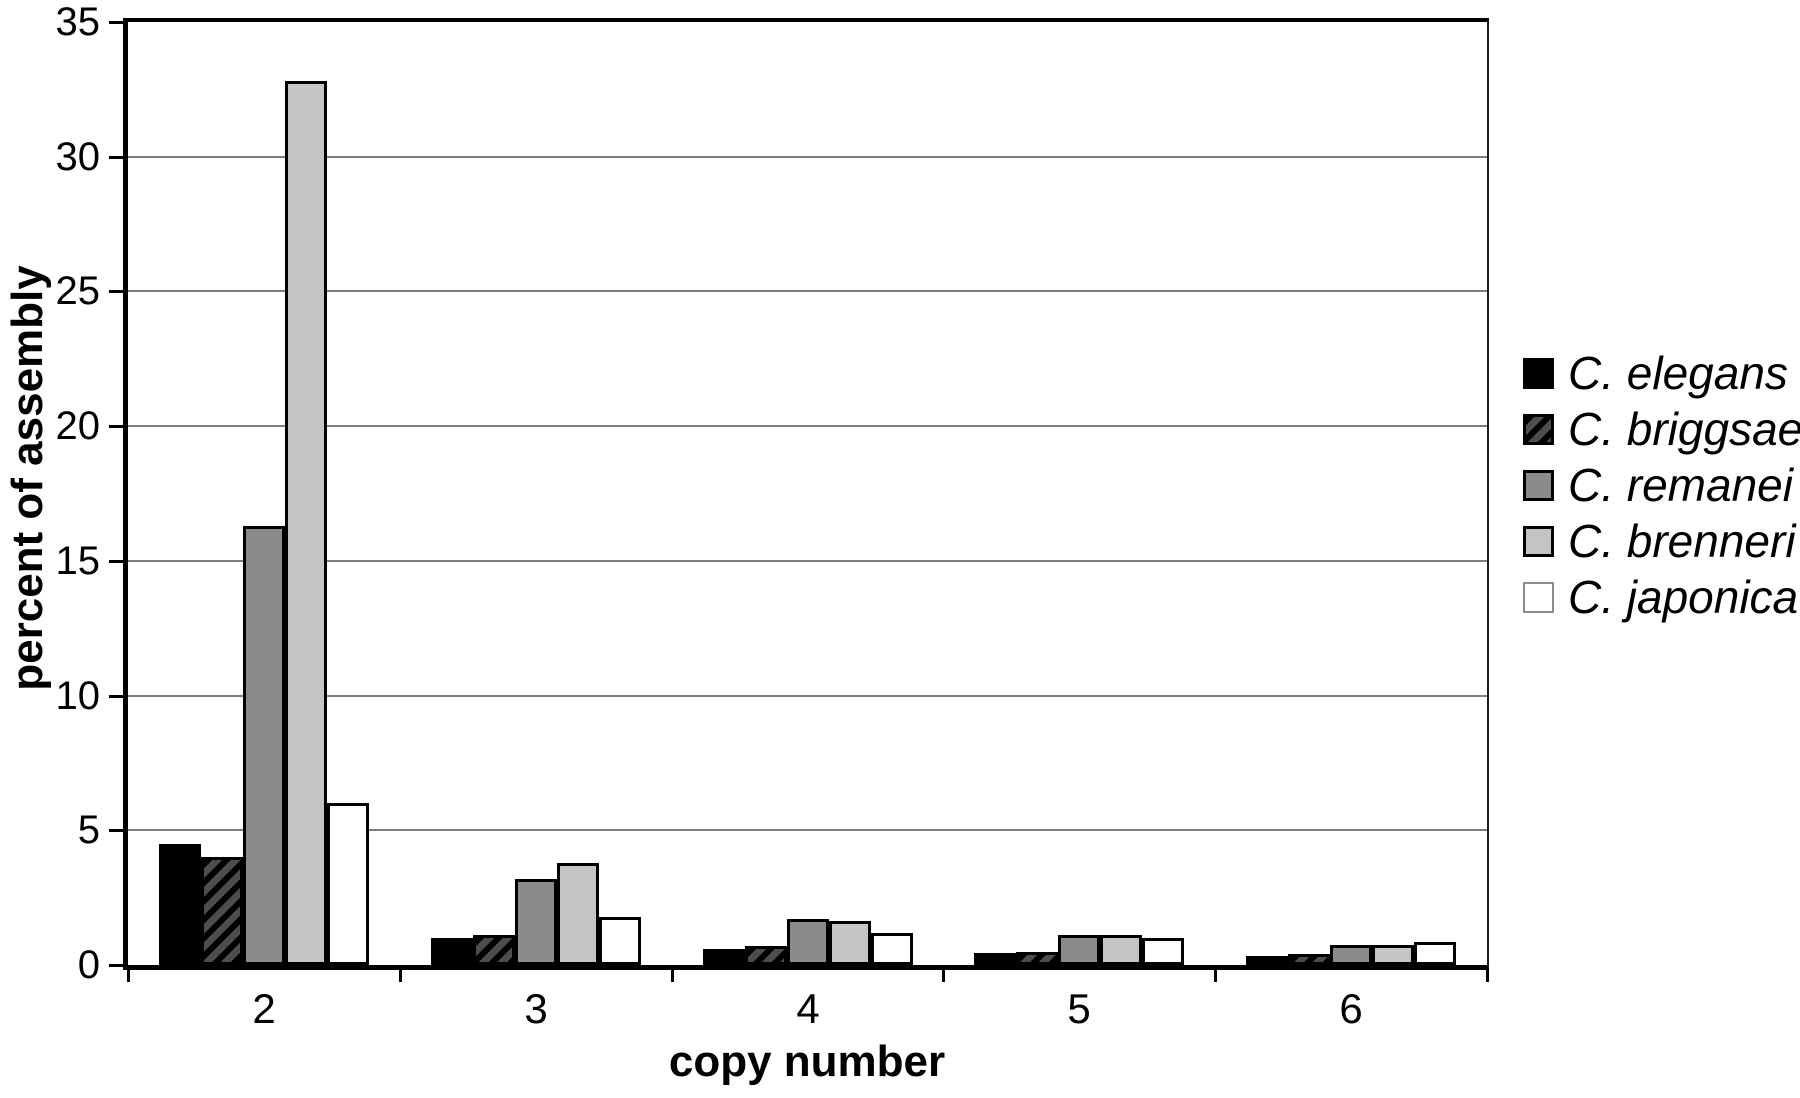 This screenshot has width=1800, height=1098. What do you see at coordinates (766, 955) in the screenshot?
I see `bar-C--briggsae-copy4` at bounding box center [766, 955].